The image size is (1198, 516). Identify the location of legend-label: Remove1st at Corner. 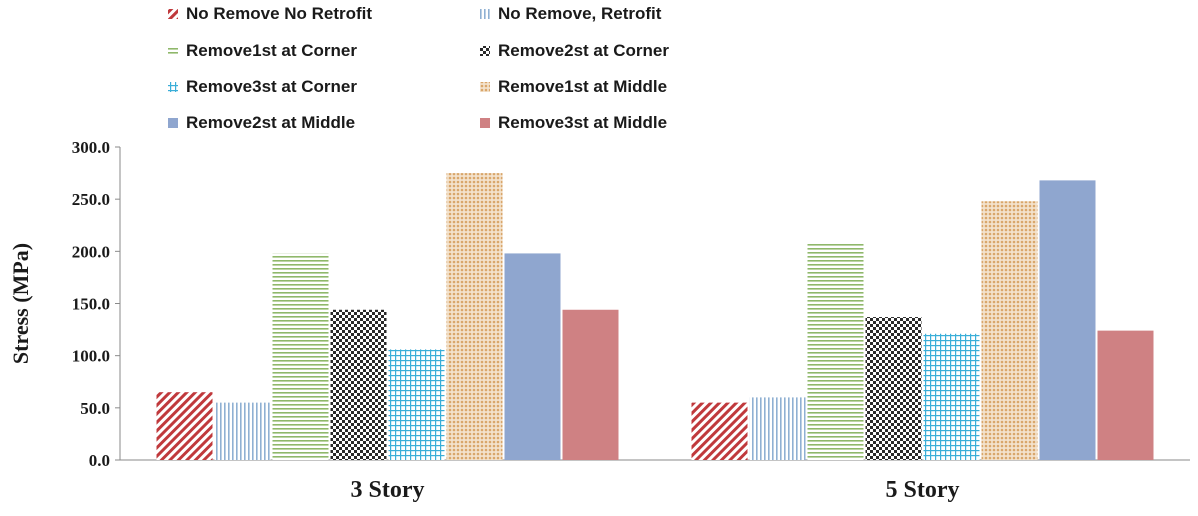
(271, 50).